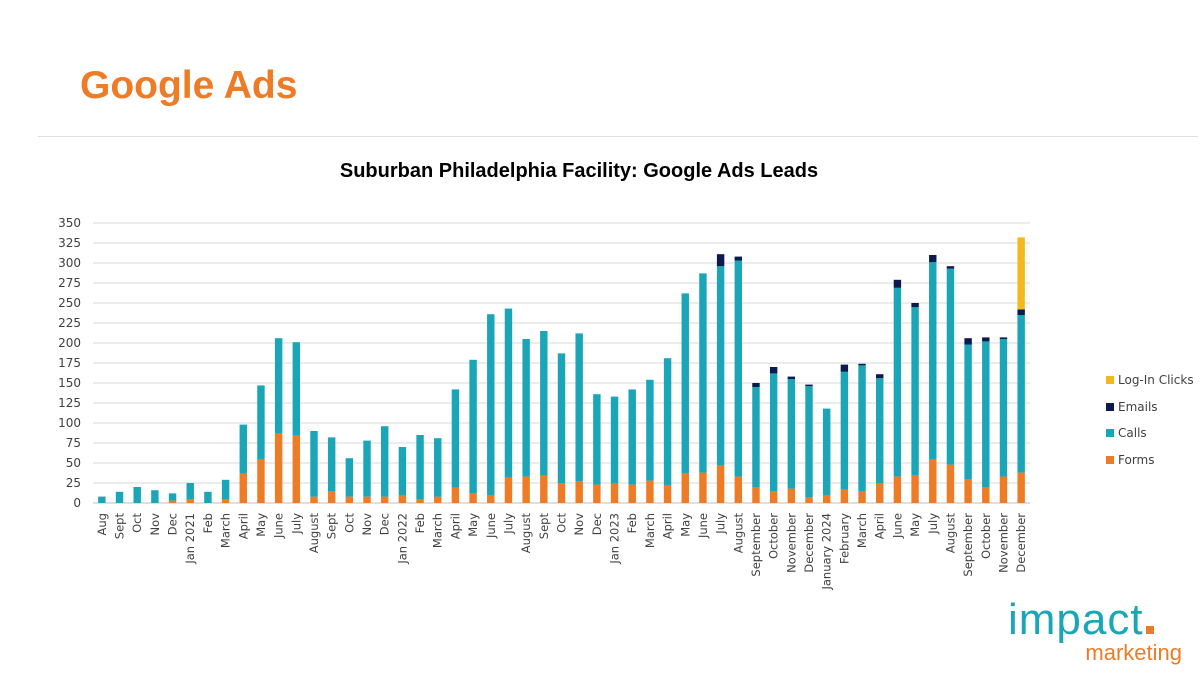  I want to click on logo-main-text: impact, so click(1076, 619).